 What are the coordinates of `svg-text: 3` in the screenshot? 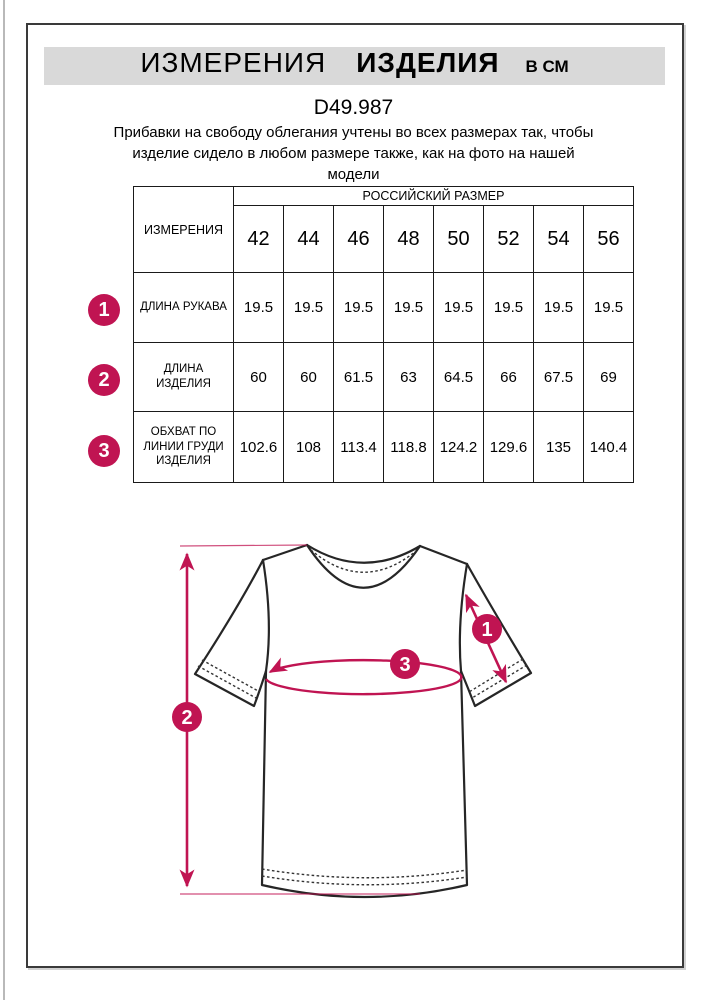 It's located at (404, 665).